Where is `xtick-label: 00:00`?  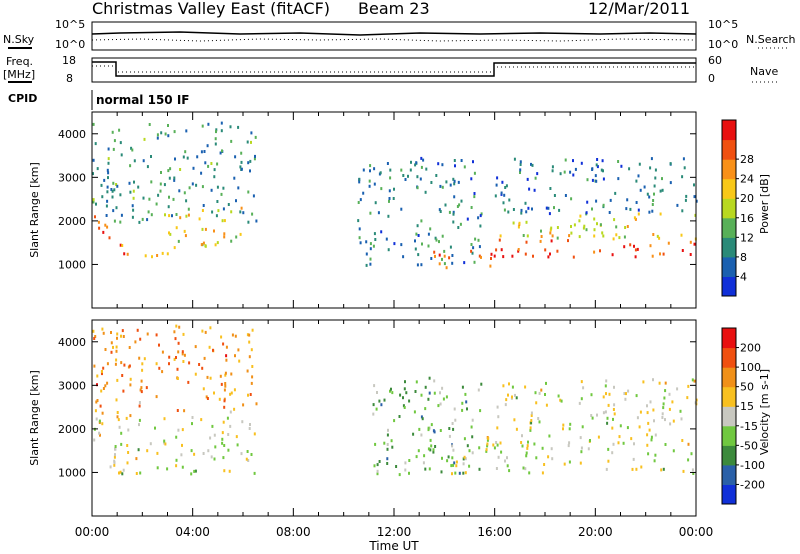 xtick-label: 00:00 is located at coordinates (696, 532).